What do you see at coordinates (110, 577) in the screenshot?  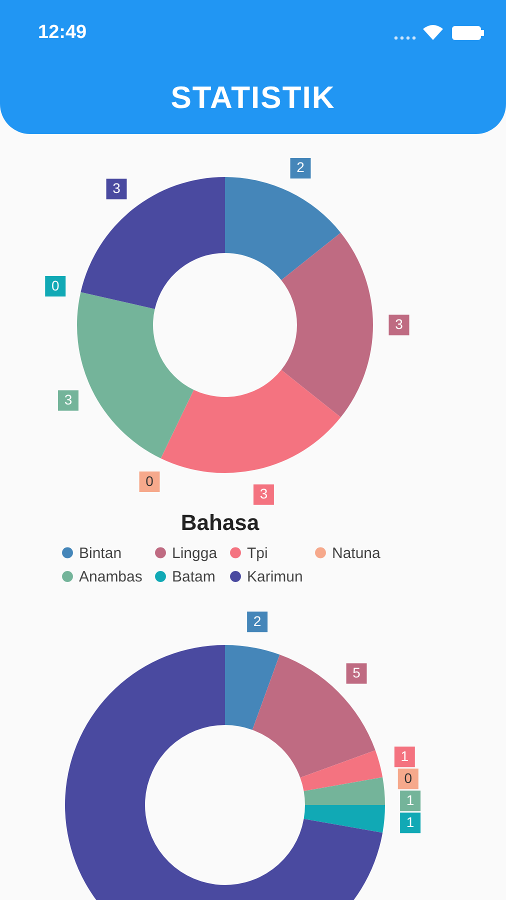 I see `legend-label: Anambas` at bounding box center [110, 577].